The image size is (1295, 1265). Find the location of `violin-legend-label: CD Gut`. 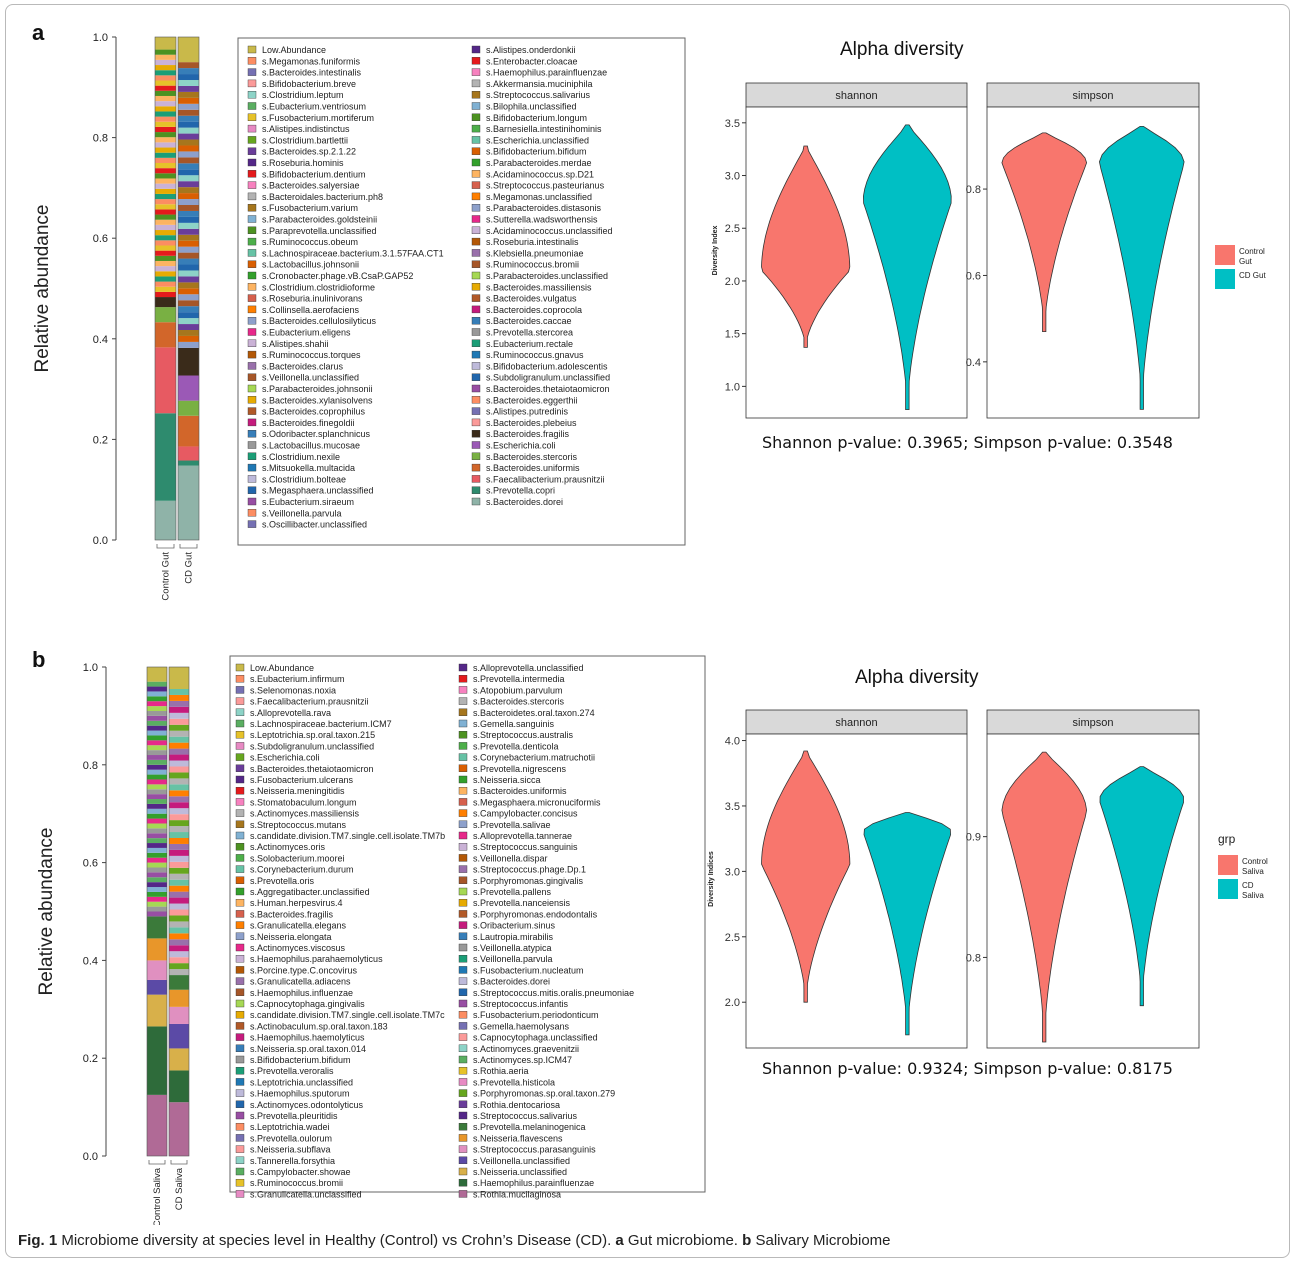

violin-legend-label: CD Gut is located at coordinates (1252, 275).